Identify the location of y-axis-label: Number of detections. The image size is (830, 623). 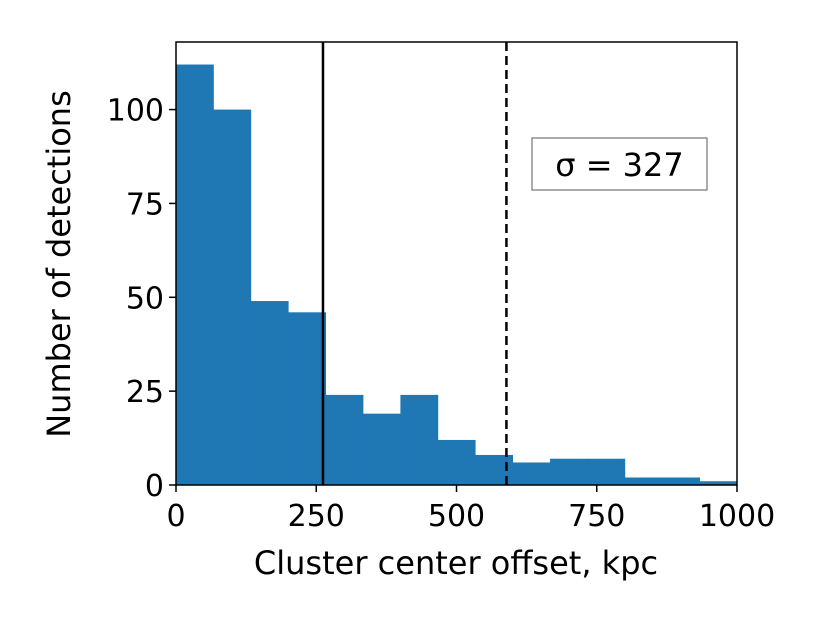
(59, 264).